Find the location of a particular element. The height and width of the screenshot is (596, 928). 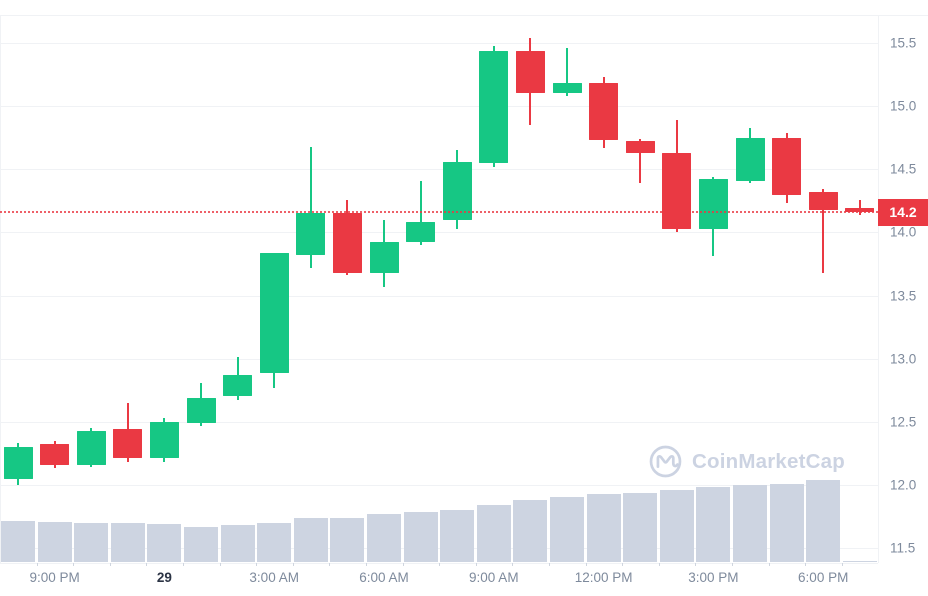

time-axis-label: 6:00 PM is located at coordinates (823, 577).